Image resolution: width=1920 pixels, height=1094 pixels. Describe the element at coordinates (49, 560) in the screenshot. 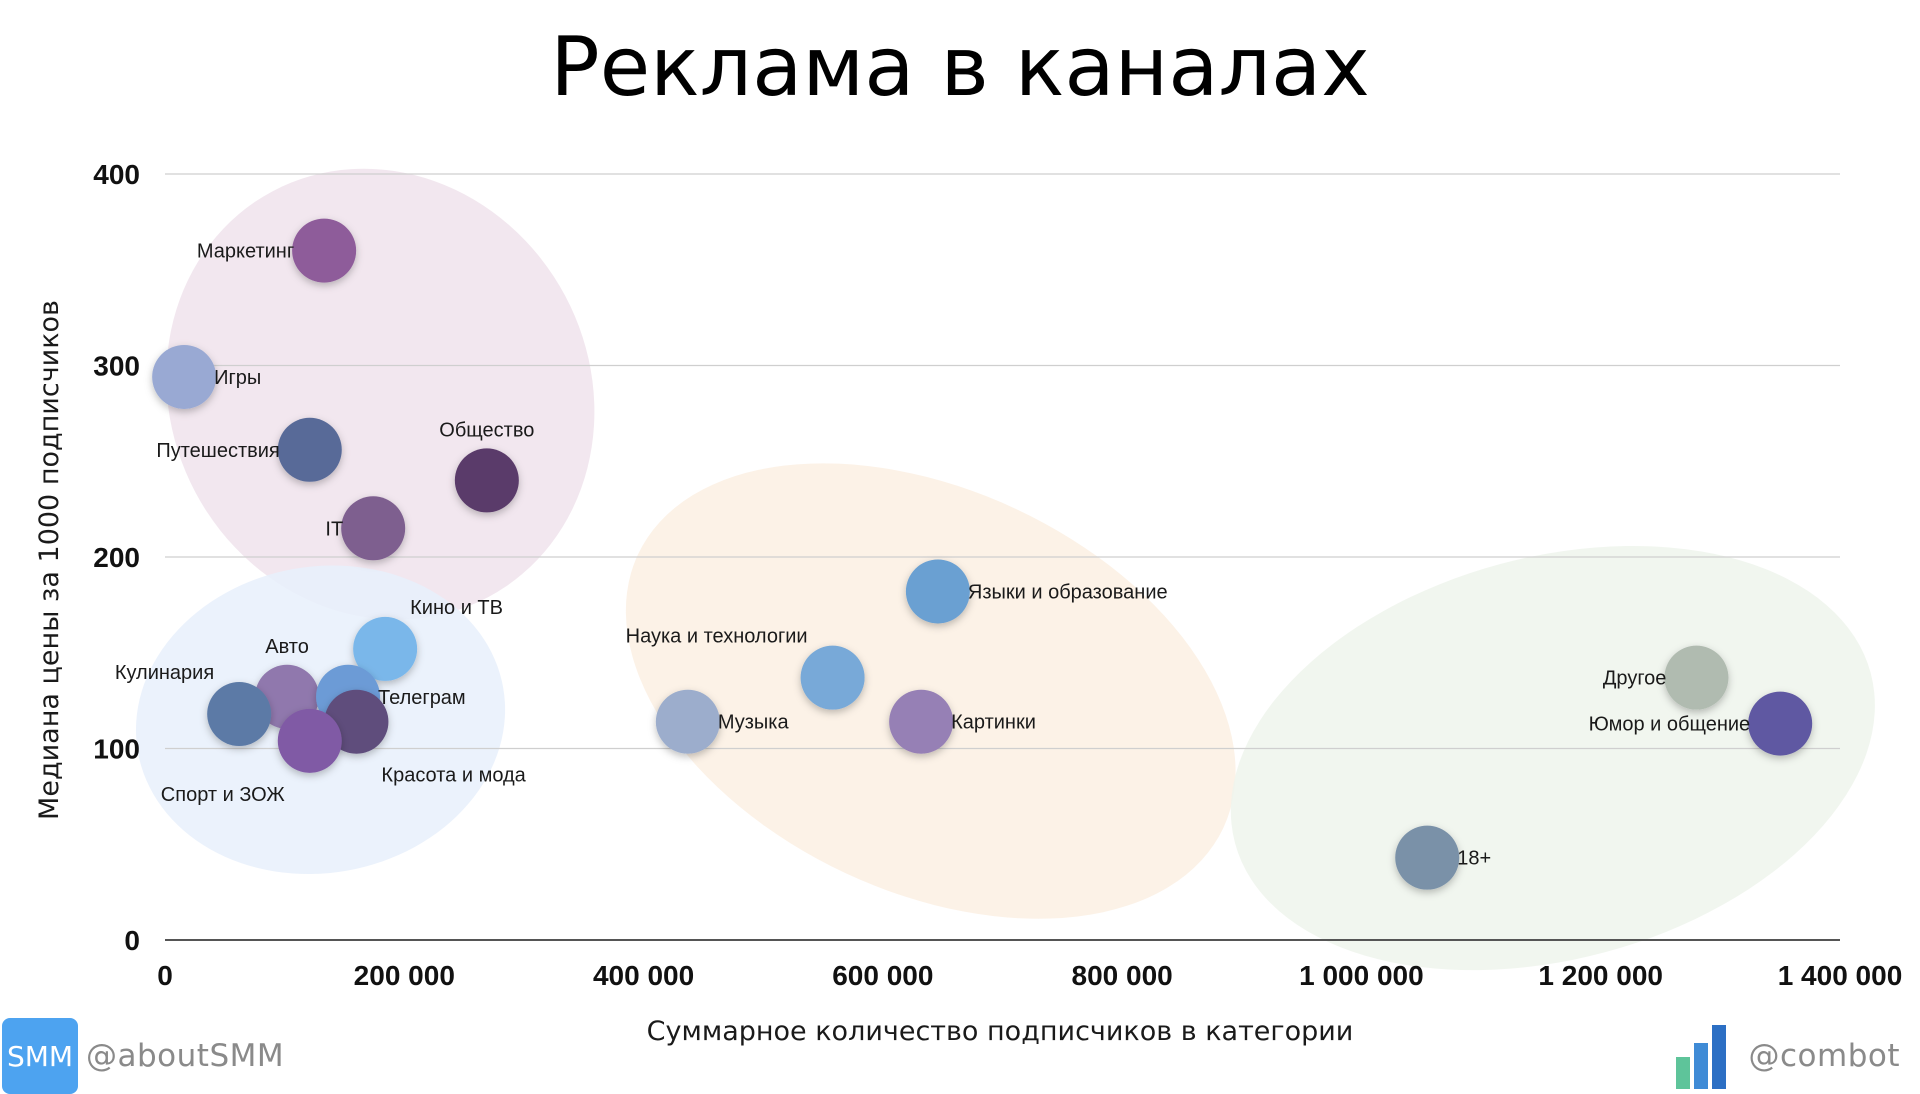

I see `y-axis-label: Медиана цены за 1000 подписчиков` at that location.